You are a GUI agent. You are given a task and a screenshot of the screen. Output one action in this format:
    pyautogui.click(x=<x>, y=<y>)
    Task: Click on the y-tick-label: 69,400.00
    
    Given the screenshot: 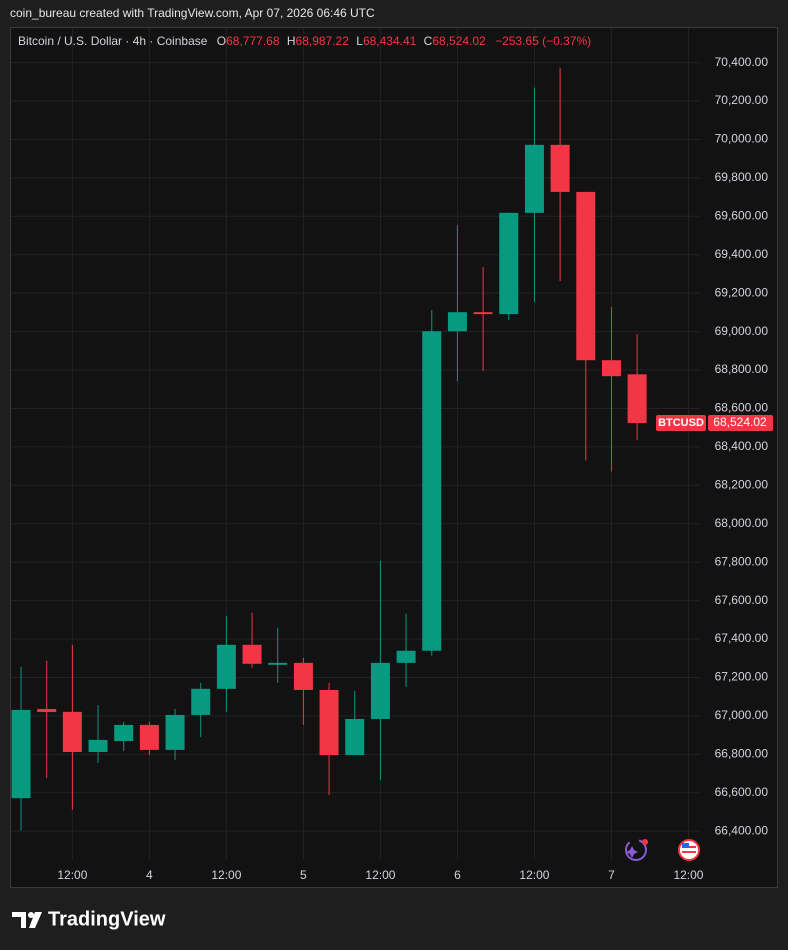 What is the action you would take?
    pyautogui.click(x=742, y=254)
    